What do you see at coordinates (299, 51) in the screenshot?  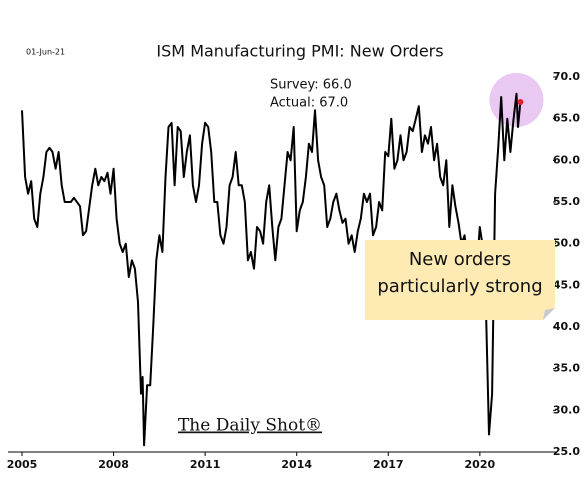 I see `chart-title: ISM Manufacturing PMI: New Orders` at bounding box center [299, 51].